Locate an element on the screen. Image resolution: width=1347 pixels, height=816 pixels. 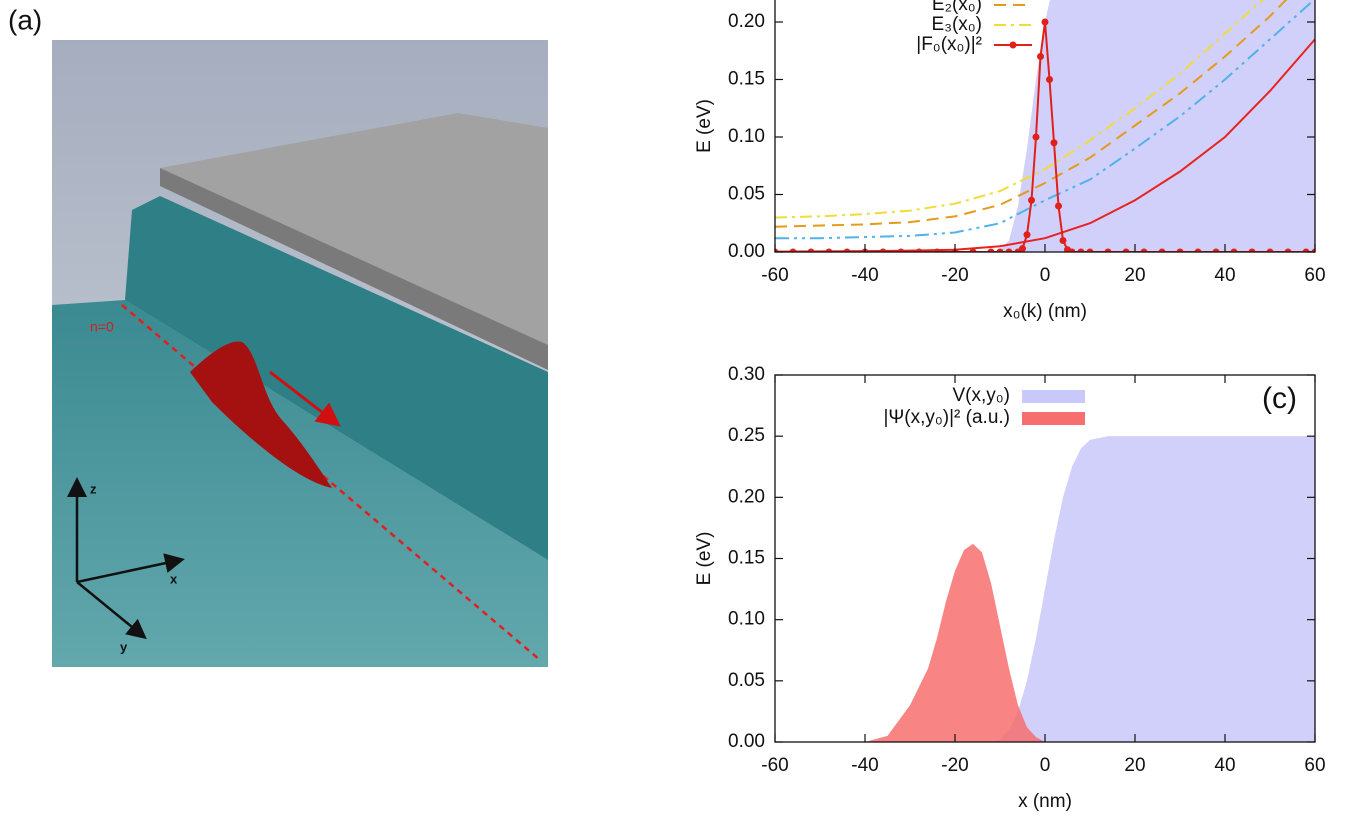
axis-label: x is located at coordinates (174, 578).